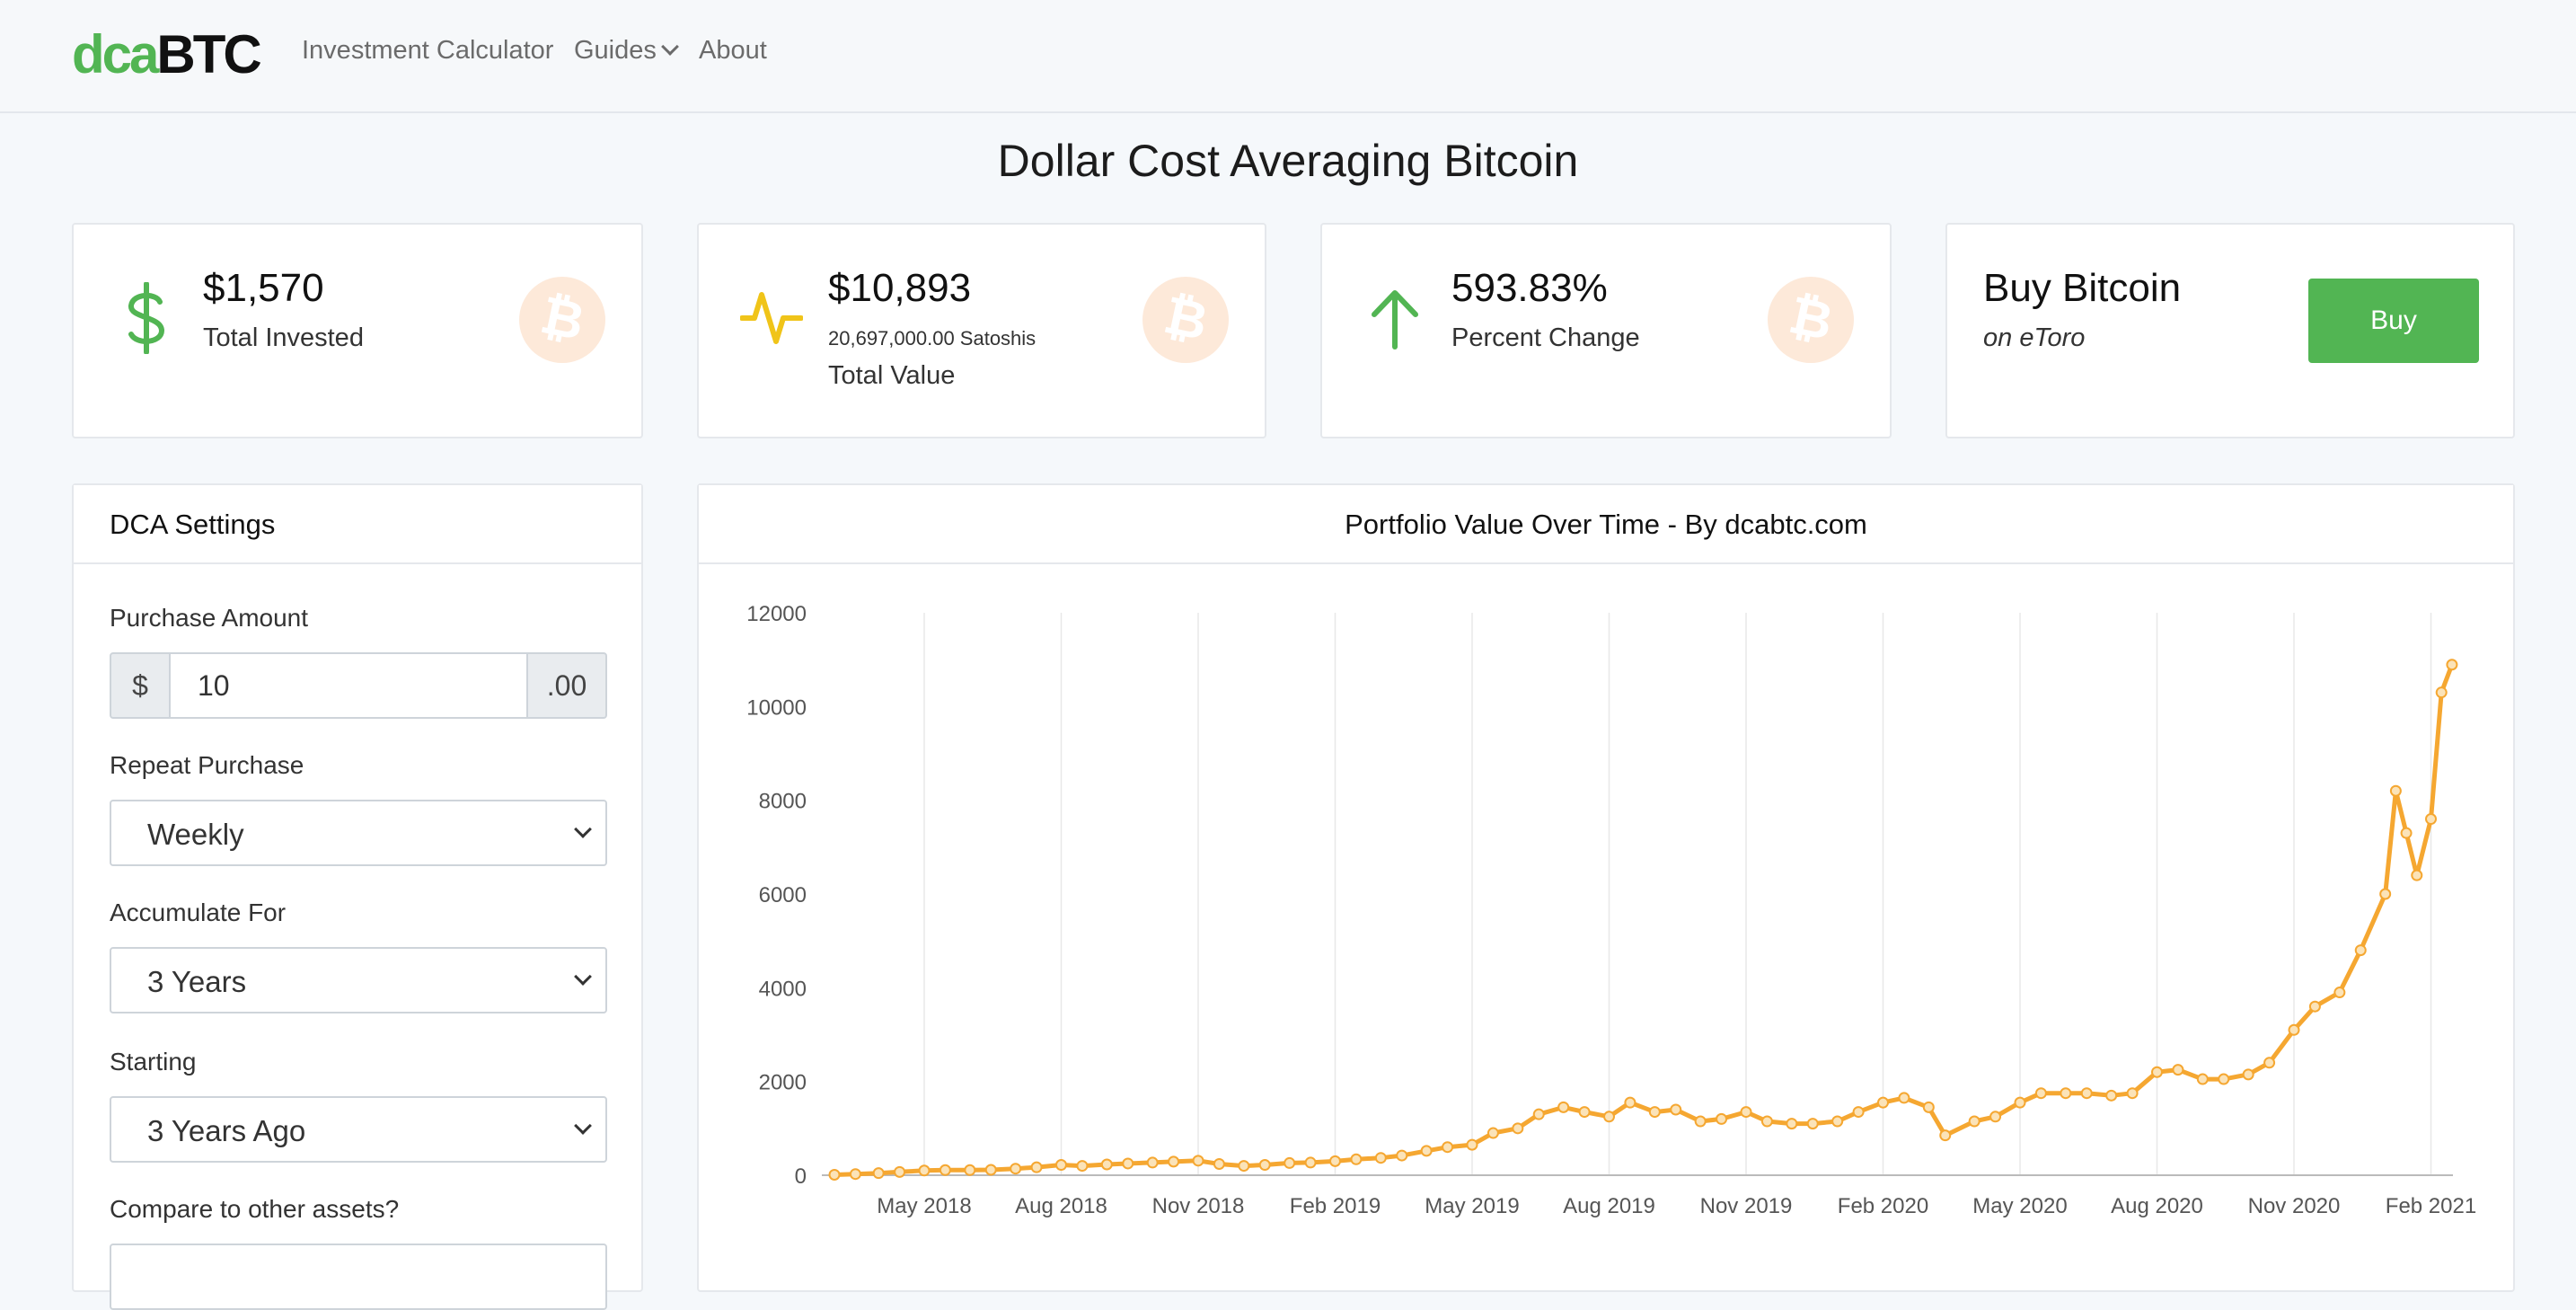 Image resolution: width=2576 pixels, height=1310 pixels. I want to click on y-tick-label: 0, so click(801, 1176).